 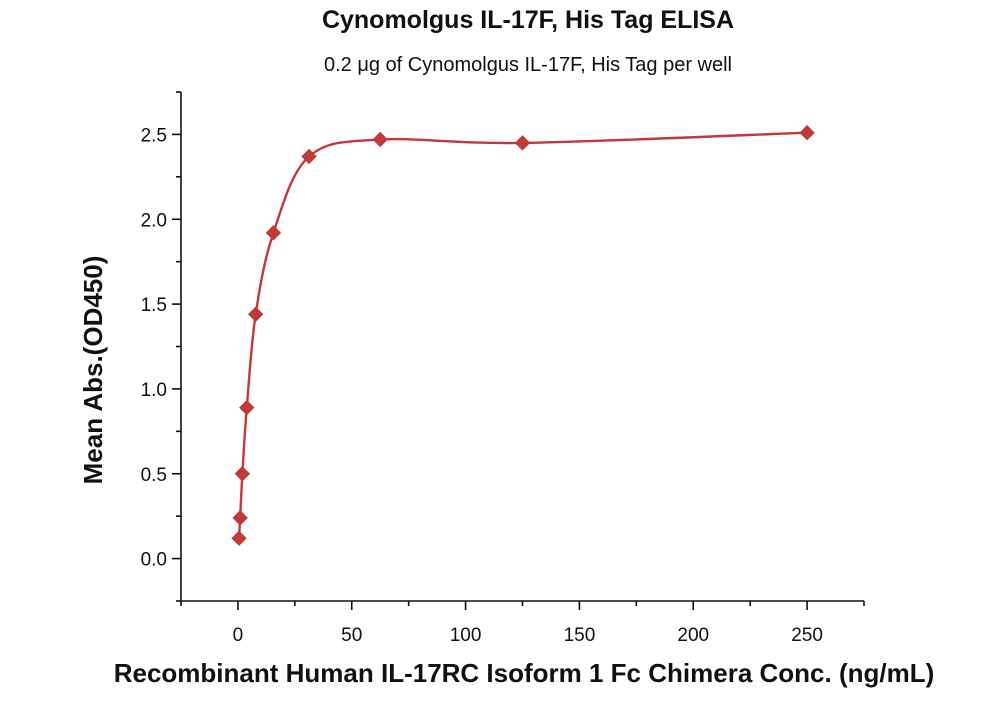 I want to click on y-tick-label: 1.5, so click(x=154, y=305).